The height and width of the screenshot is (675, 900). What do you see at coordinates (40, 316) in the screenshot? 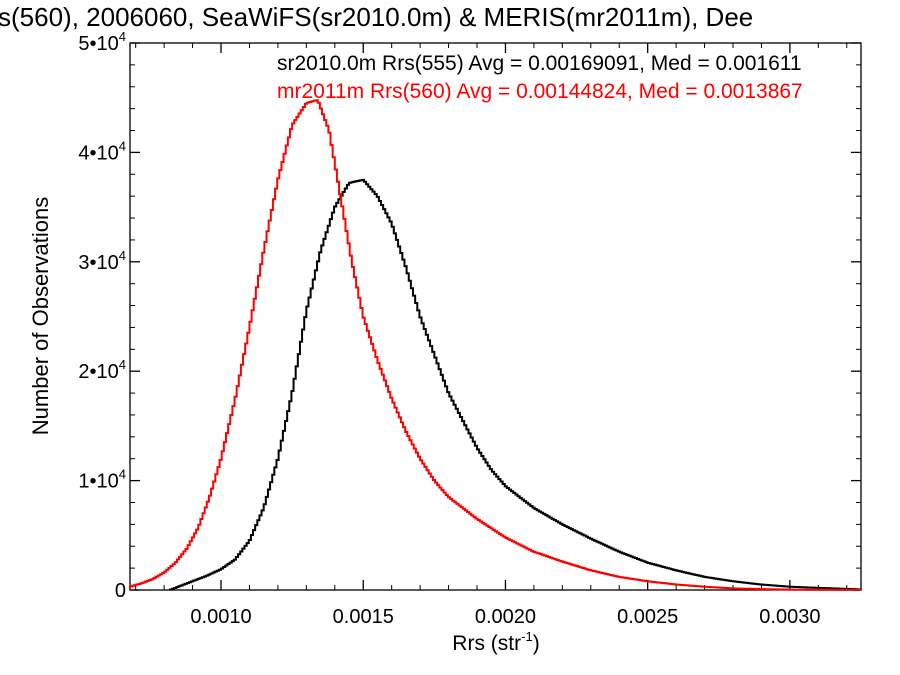
I see `y-axis-label: Number of Observations` at bounding box center [40, 316].